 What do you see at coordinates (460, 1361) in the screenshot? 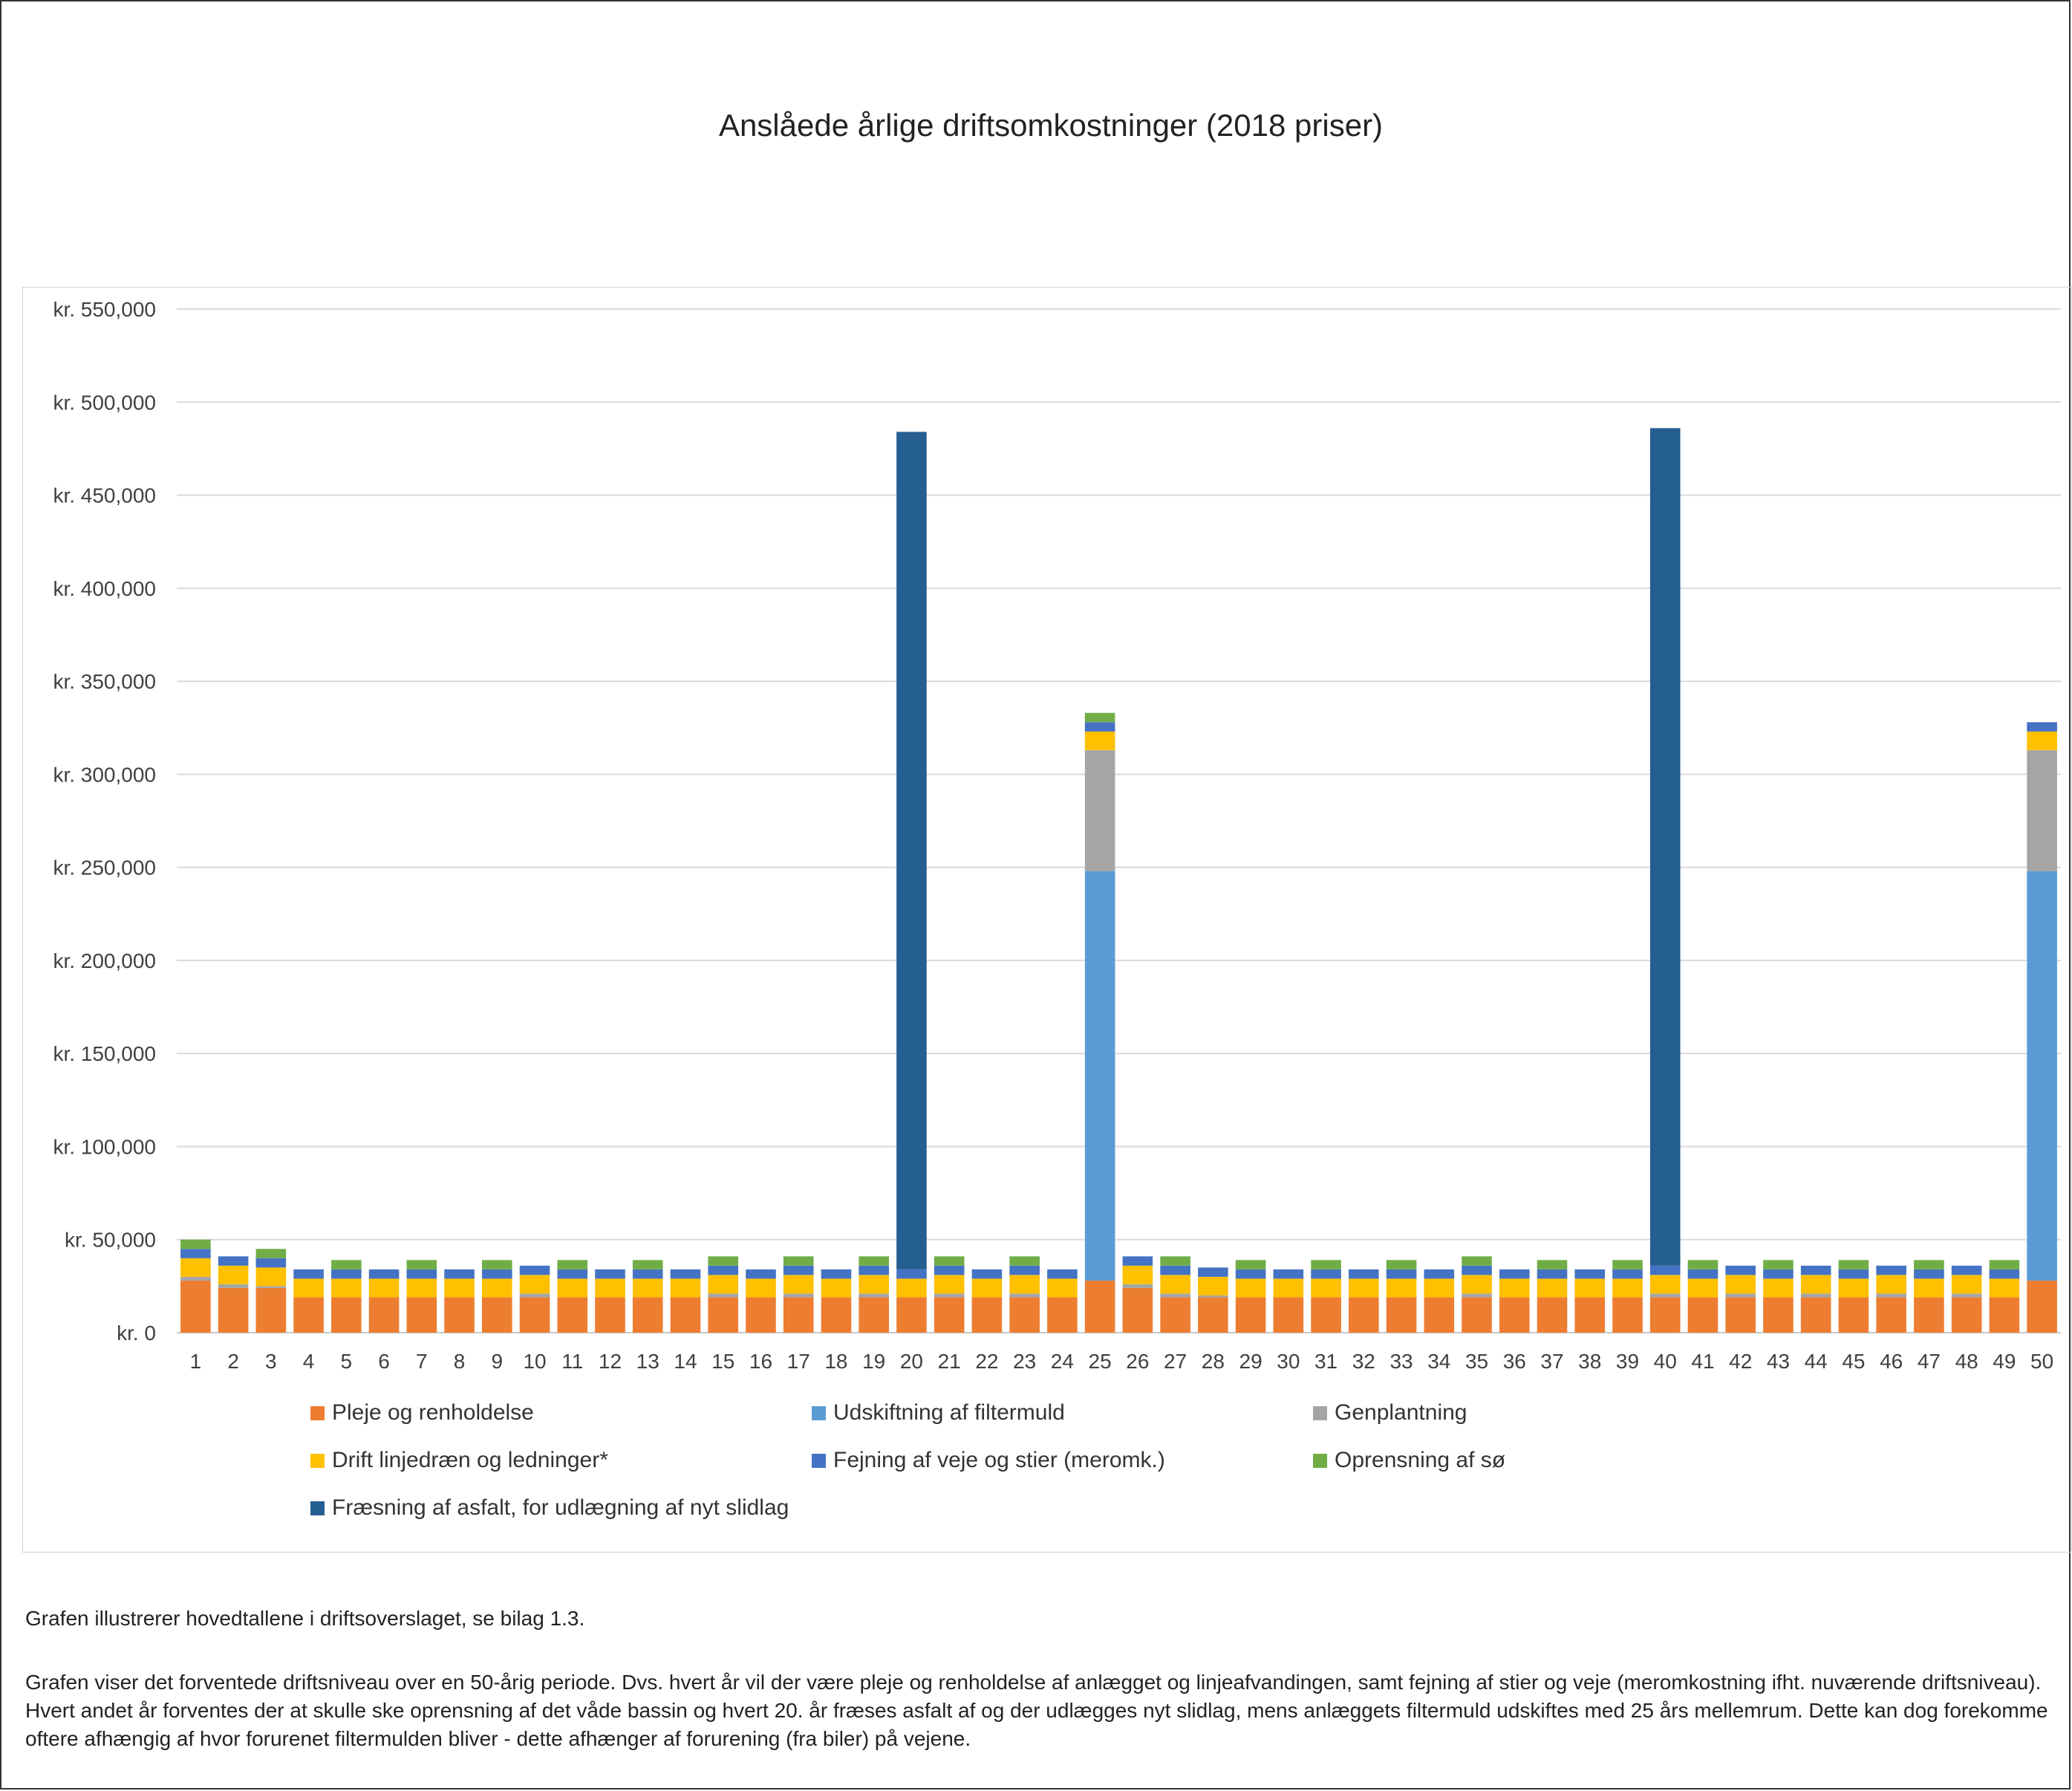
I see `x-tick-label: 8` at bounding box center [460, 1361].